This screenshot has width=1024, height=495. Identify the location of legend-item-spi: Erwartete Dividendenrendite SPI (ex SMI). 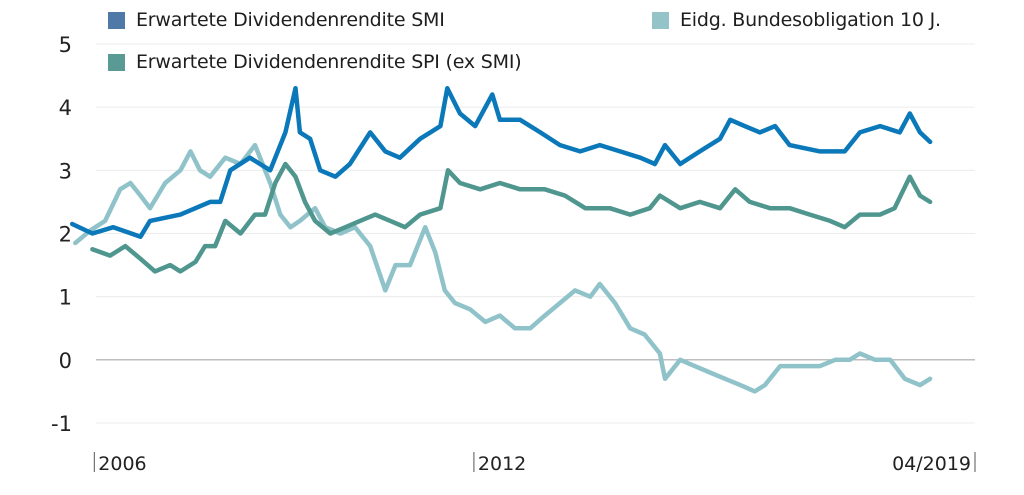
(315, 62).